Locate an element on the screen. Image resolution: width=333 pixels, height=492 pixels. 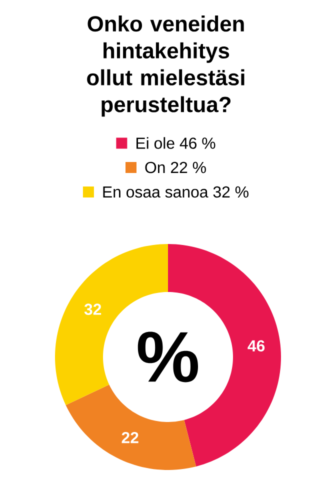
chart-title: Onko veneiden hintakehitys ollut mielestäsi perusteltua? is located at coordinates (165, 66).